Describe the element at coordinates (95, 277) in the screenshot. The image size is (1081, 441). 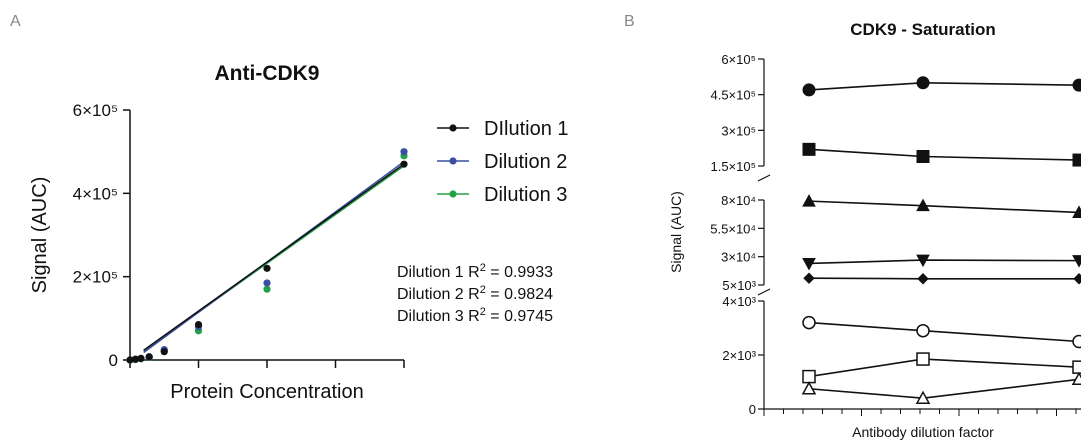
I see `chart-a-y-tick-label: 2×10⁵` at that location.